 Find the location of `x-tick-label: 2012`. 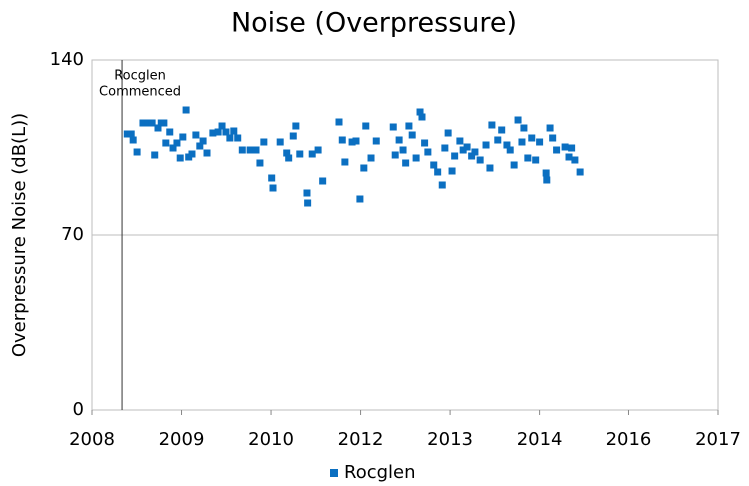

x-tick-label: 2012 is located at coordinates (361, 439).